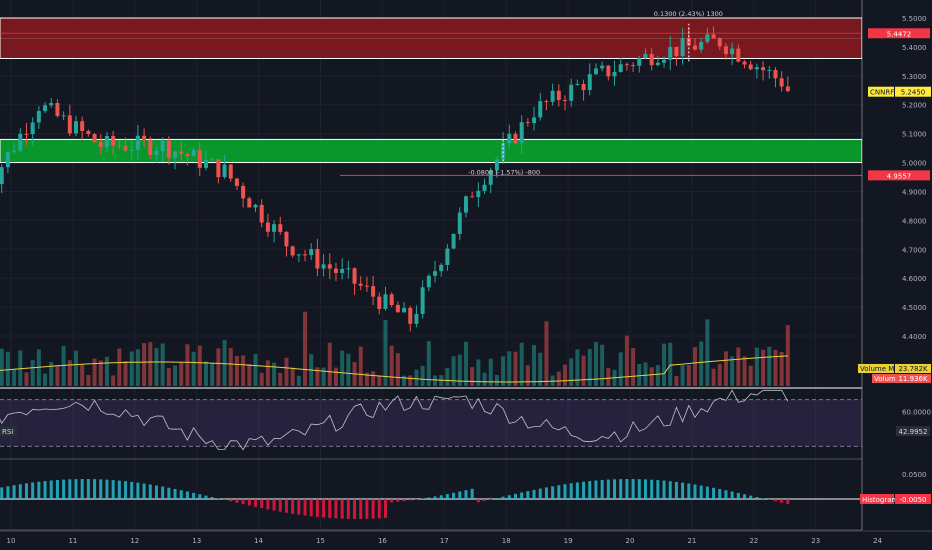 This screenshot has width=932, height=550. What do you see at coordinates (877, 499) in the screenshot?
I see `macd-histogram-tag-bg` at bounding box center [877, 499].